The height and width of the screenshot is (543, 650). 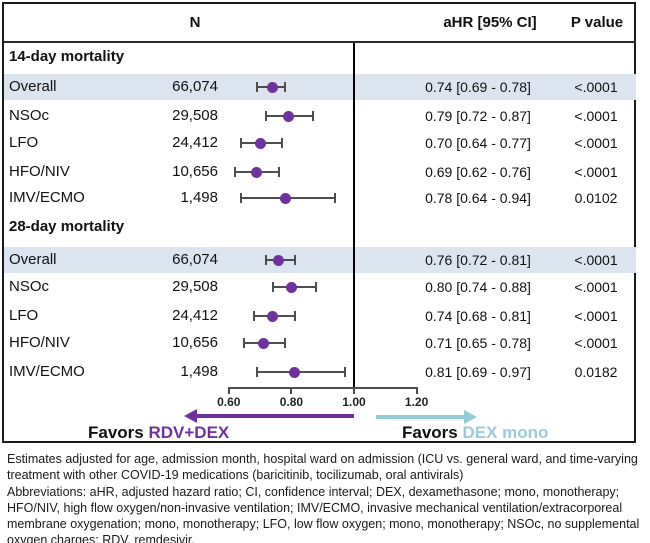 I want to click on row-ahr-value: 0.81 [0.69 - 0.97], so click(x=478, y=372).